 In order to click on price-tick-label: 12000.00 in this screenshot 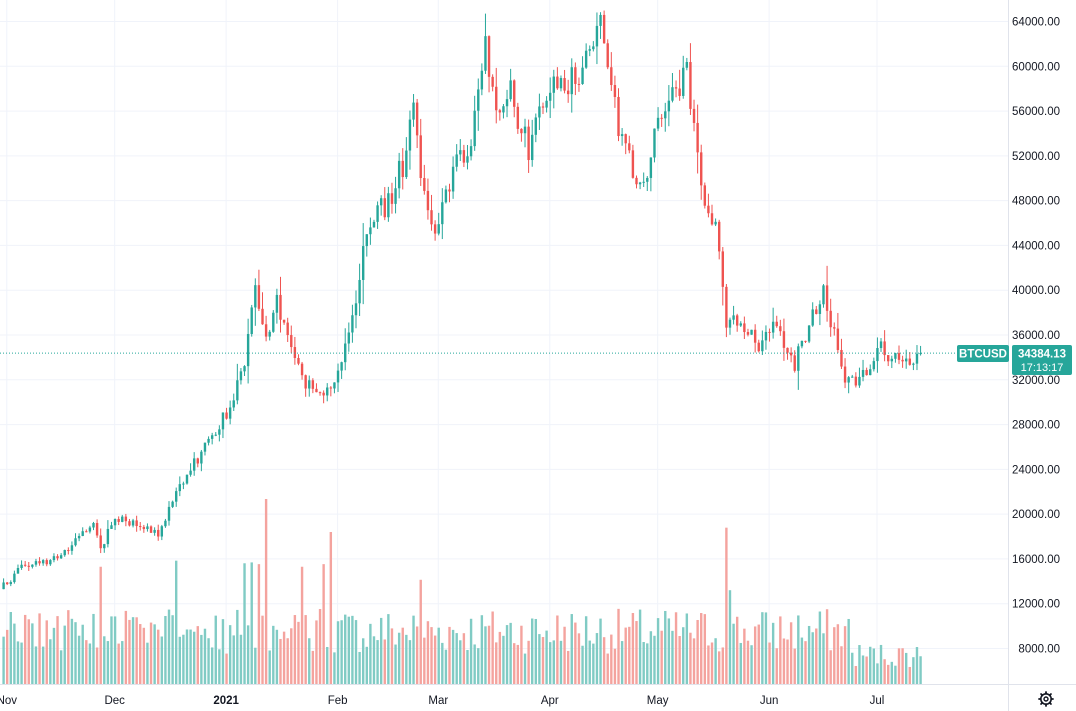, I will do `click(1036, 605)`.